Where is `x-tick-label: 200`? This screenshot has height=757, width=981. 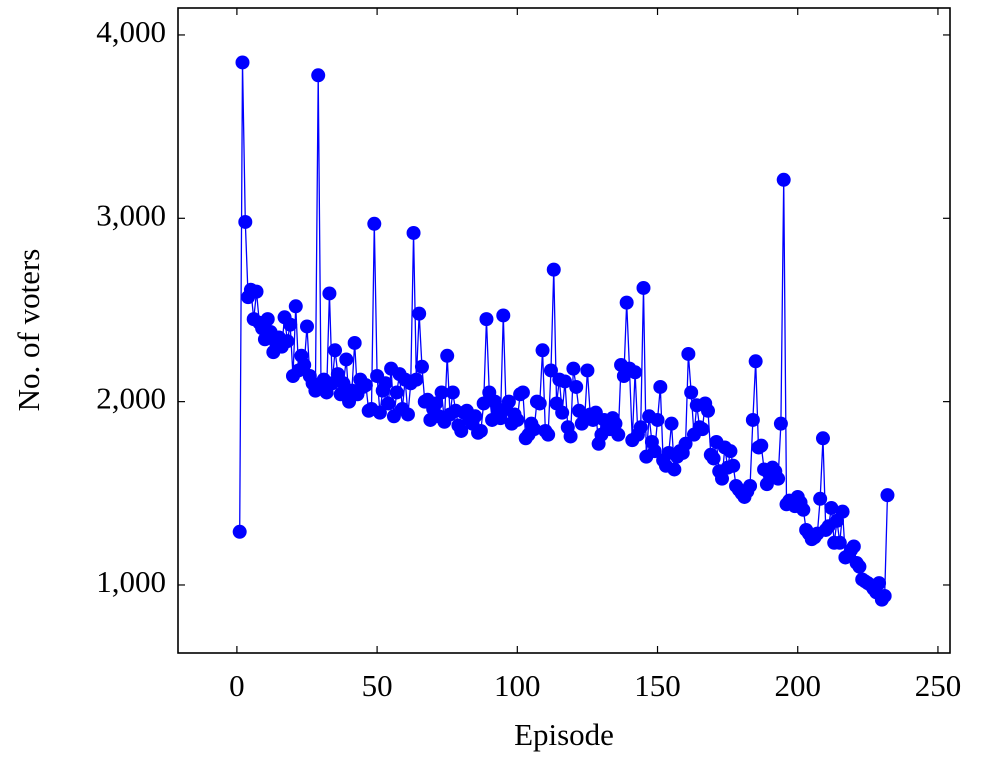 x-tick-label: 200 is located at coordinates (797, 685).